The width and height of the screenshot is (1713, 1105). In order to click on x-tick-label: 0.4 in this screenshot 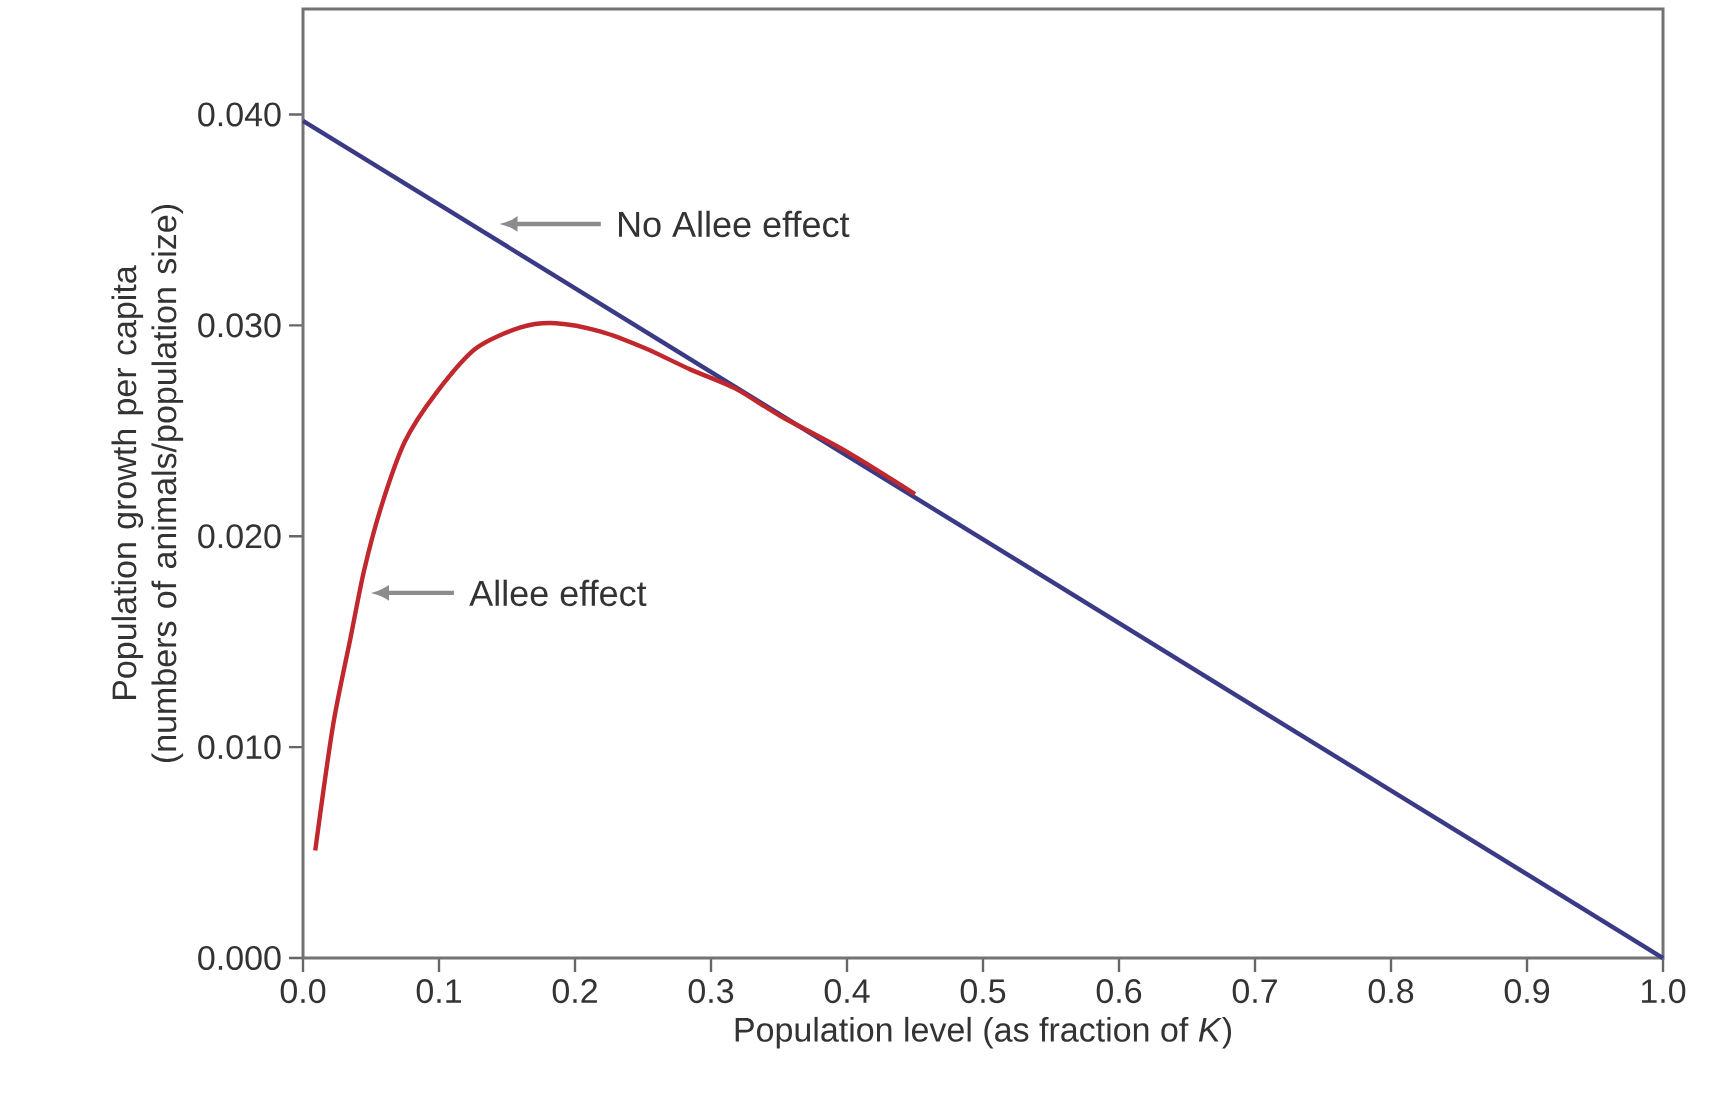, I will do `click(847, 991)`.